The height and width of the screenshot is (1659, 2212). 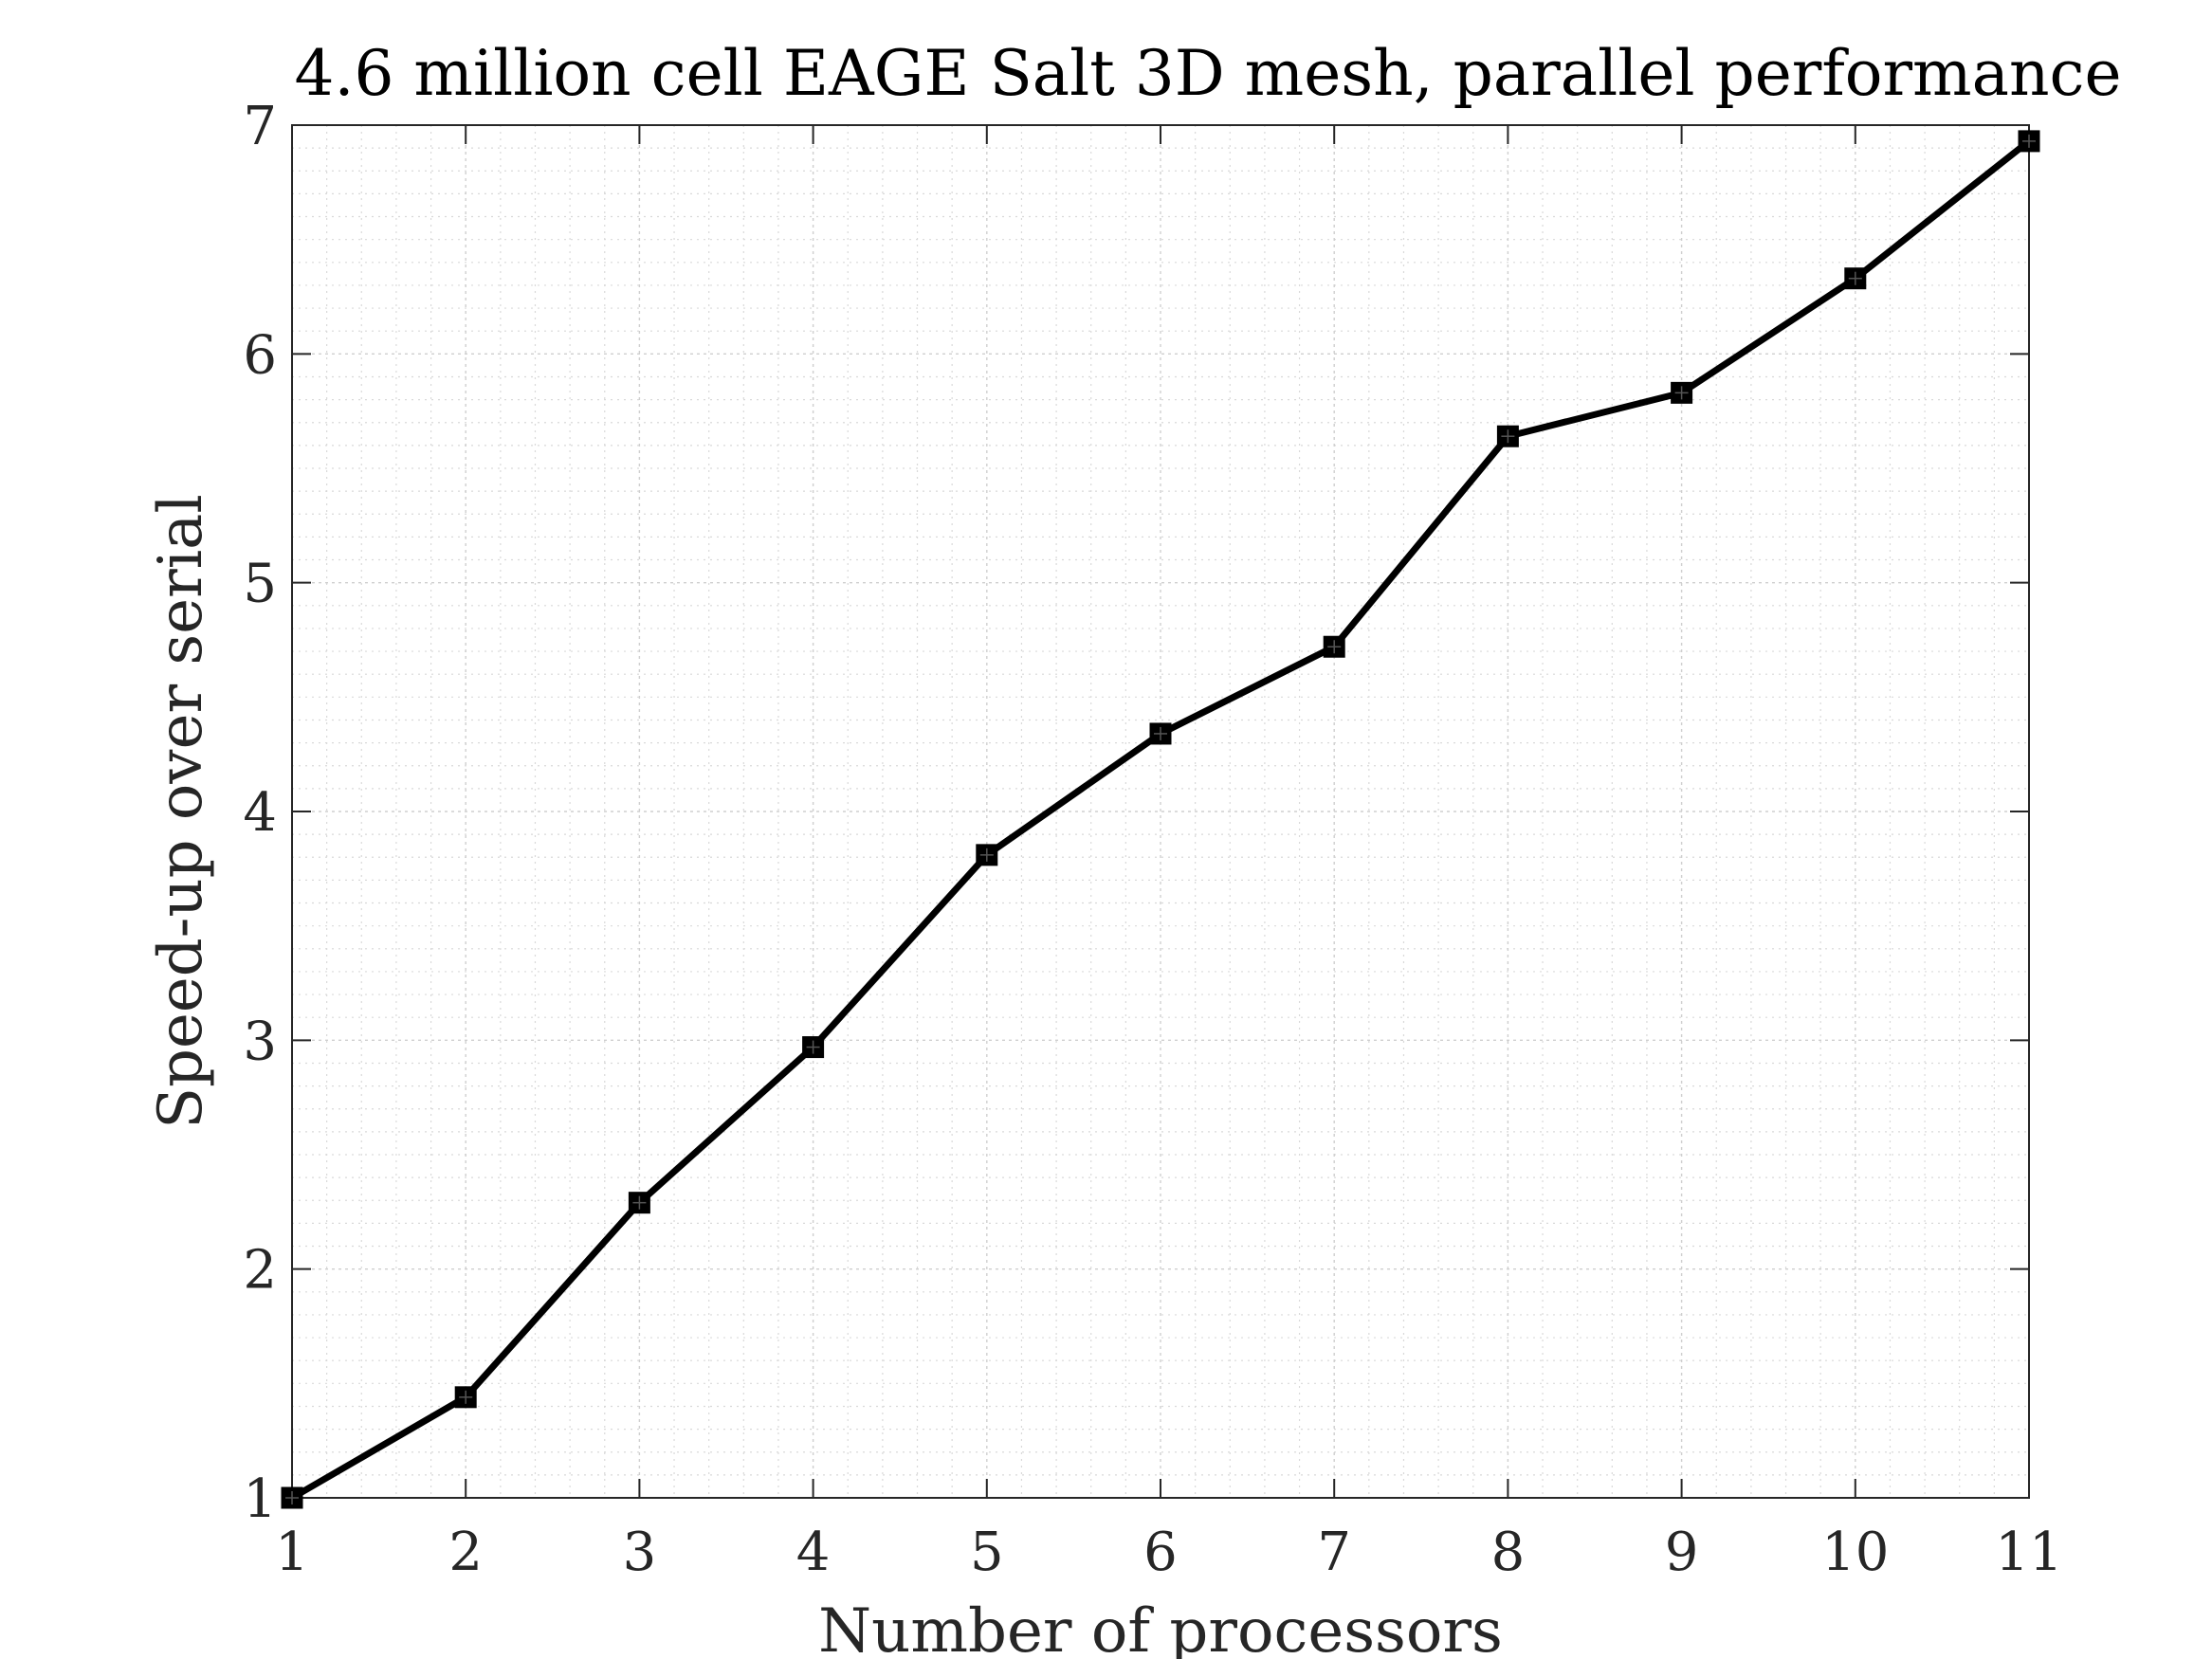 I want to click on x-tick-label: 1, so click(x=292, y=1552).